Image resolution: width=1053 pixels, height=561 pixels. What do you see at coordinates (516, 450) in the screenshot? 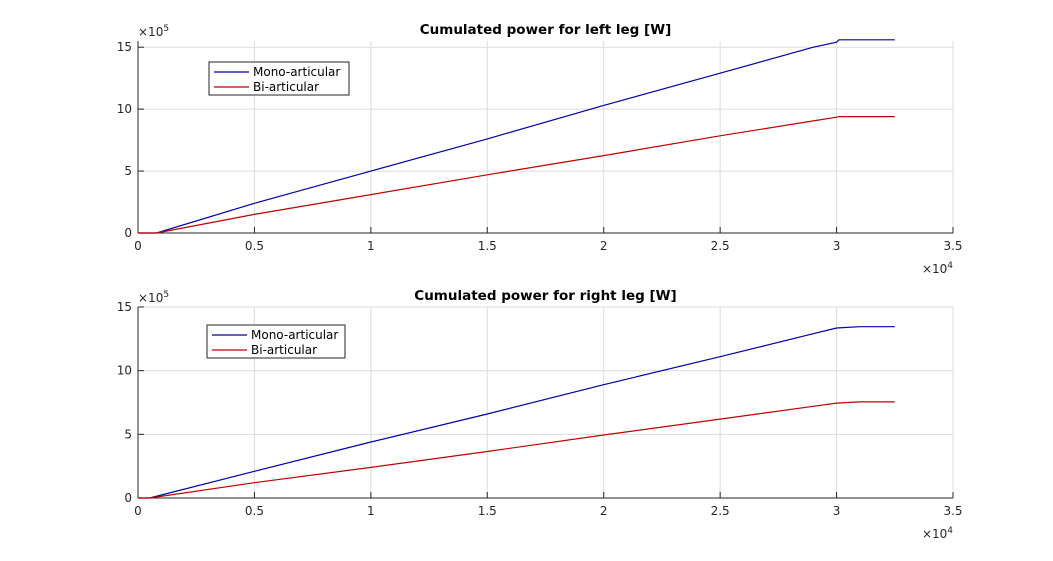
I see `series-line-bi-articular` at bounding box center [516, 450].